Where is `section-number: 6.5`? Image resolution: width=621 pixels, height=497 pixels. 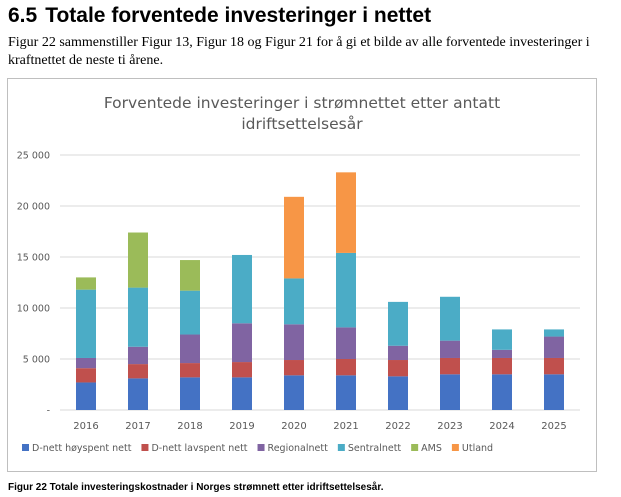 section-number: 6.5 is located at coordinates (23, 15).